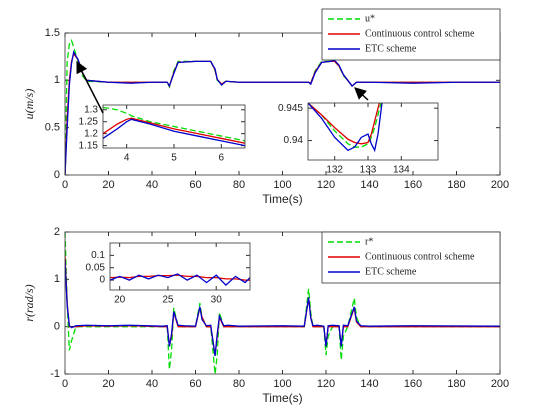 The height and width of the screenshot is (416, 554). I want to click on legend-label: r*, so click(369, 241).